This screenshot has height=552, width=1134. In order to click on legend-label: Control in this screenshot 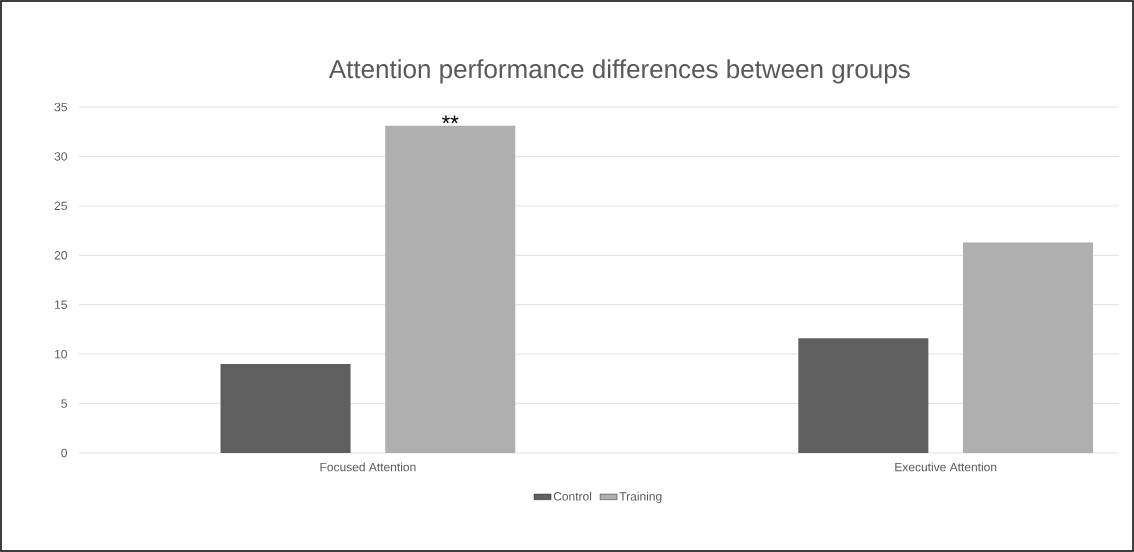, I will do `click(572, 496)`.